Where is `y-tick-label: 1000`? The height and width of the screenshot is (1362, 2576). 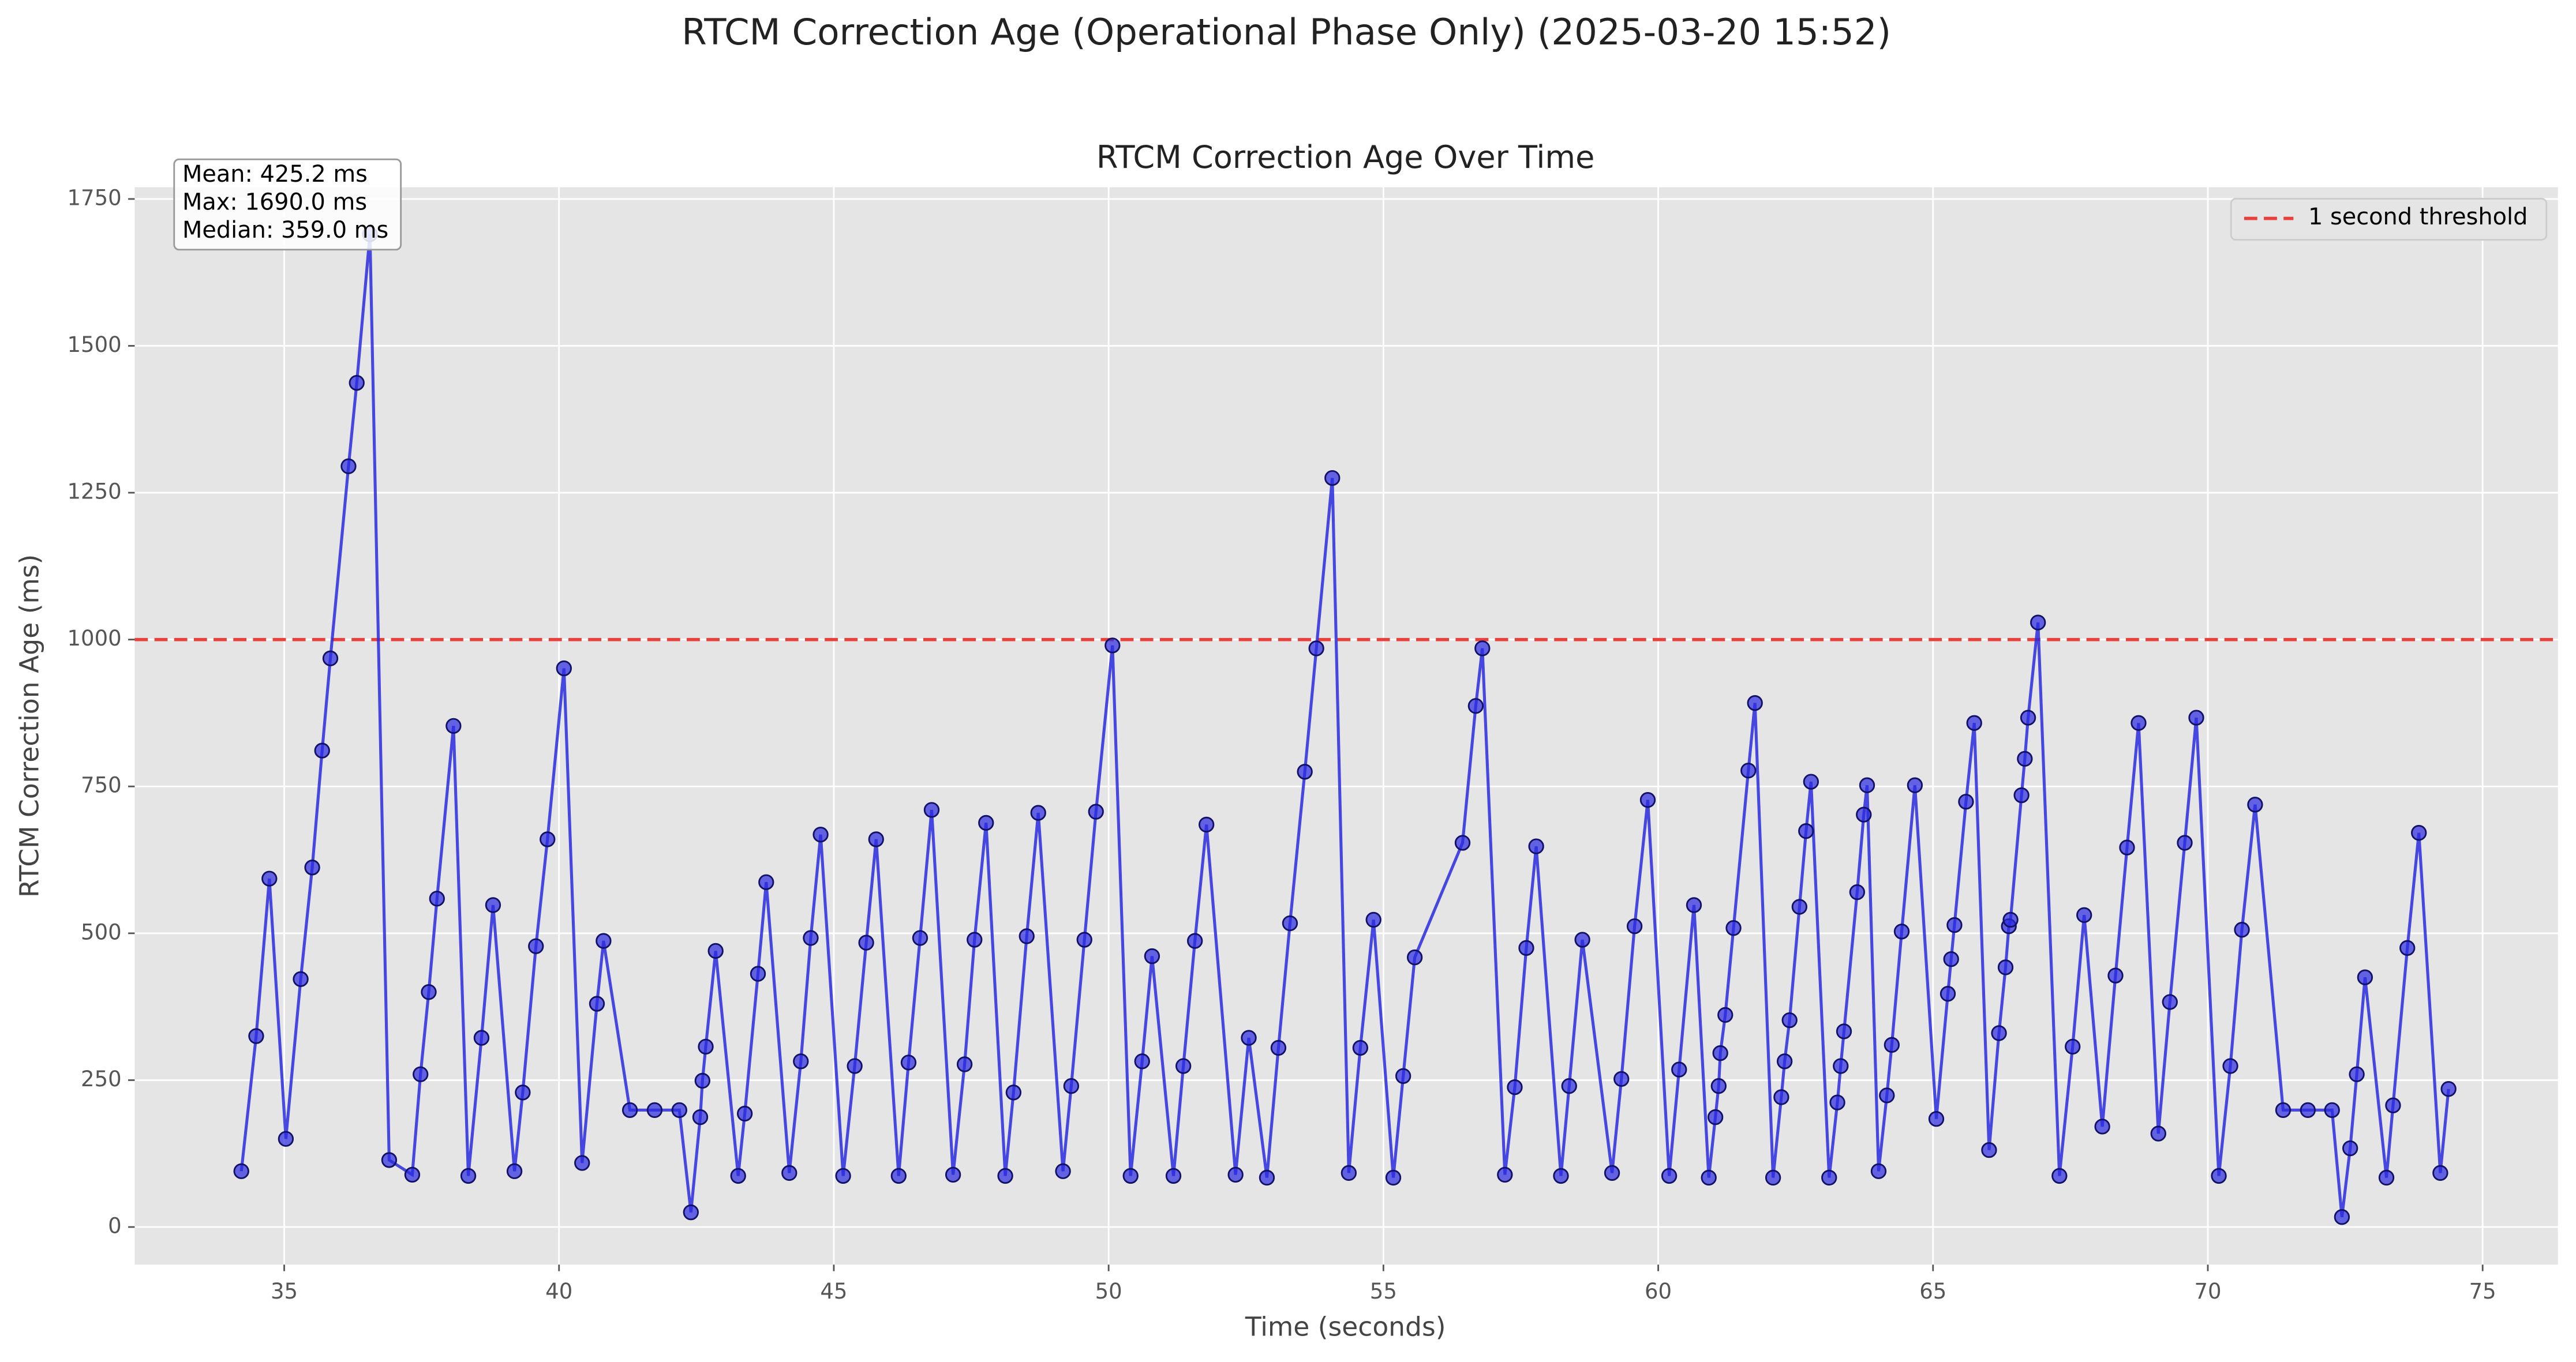 y-tick-label: 1000 is located at coordinates (95, 638).